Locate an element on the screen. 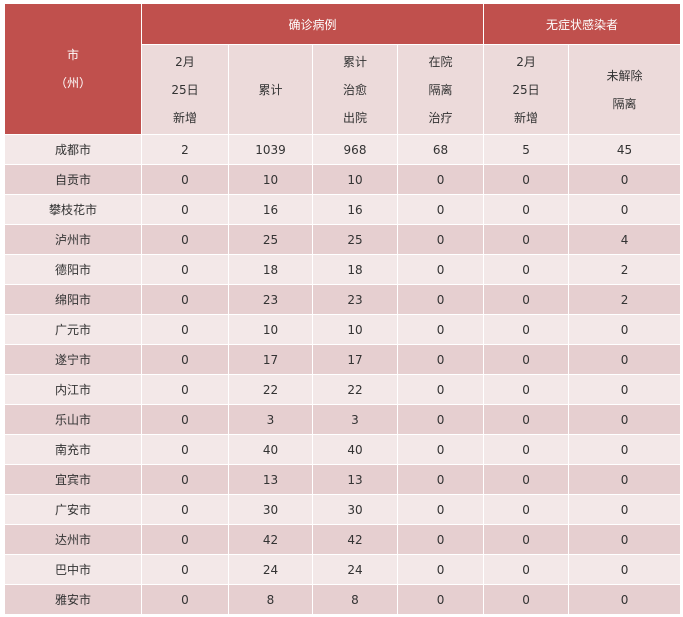 Image resolution: width=683 pixels, height=617 pixels. table-cell: 25 is located at coordinates (270, 239).